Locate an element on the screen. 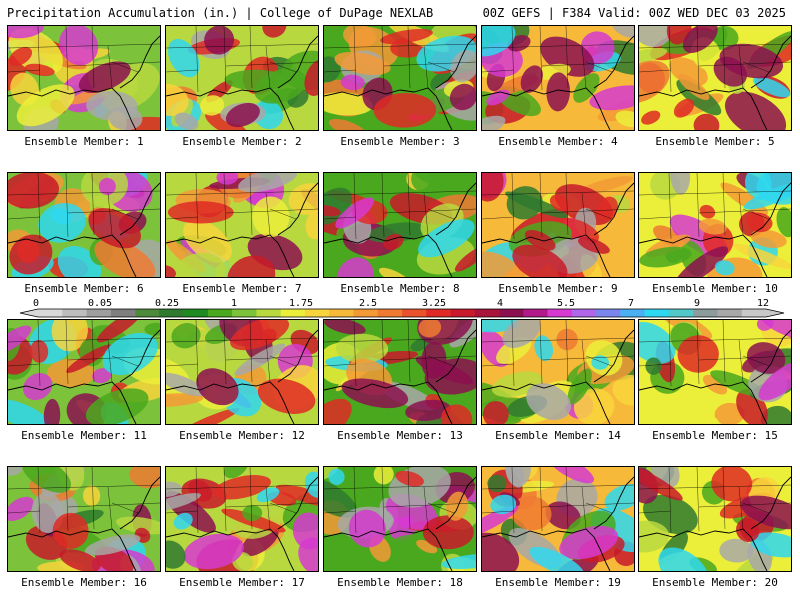 Image resolution: width=800 pixels, height=600 pixels. ensemble-member-caption: Ensemble Member: 6 is located at coordinates (84, 288).